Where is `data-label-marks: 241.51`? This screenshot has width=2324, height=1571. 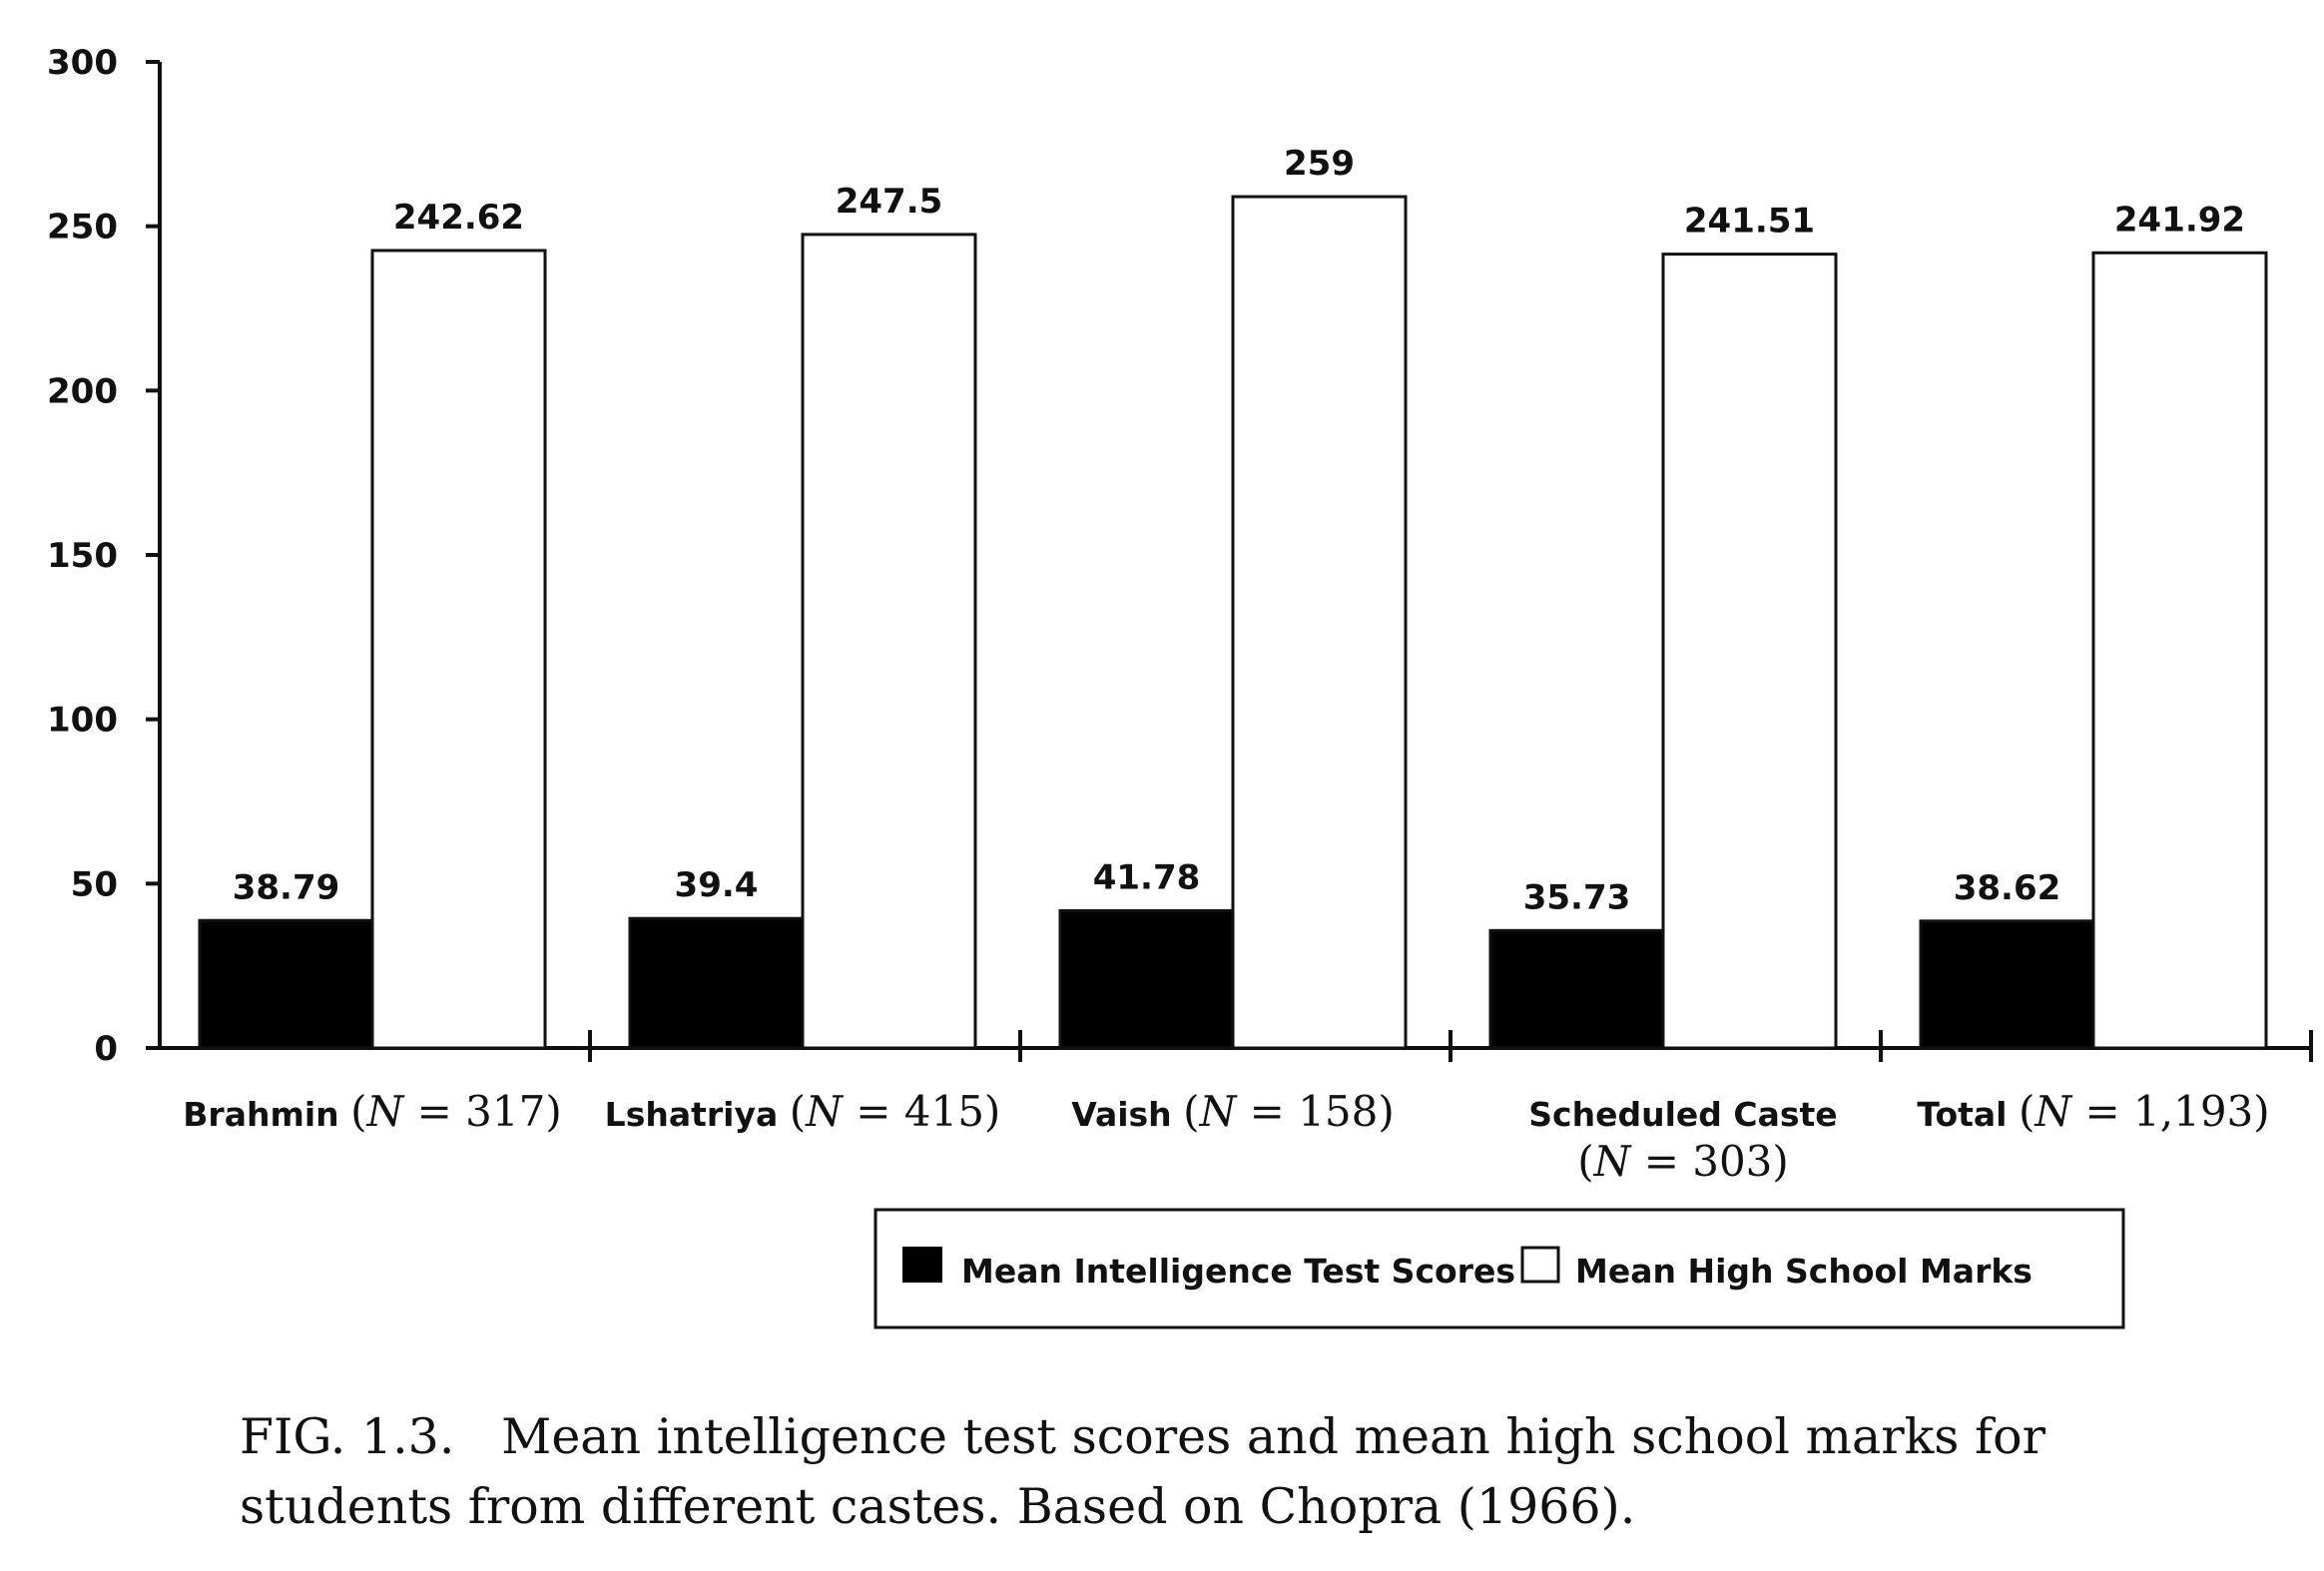 data-label-marks: 241.51 is located at coordinates (1749, 222).